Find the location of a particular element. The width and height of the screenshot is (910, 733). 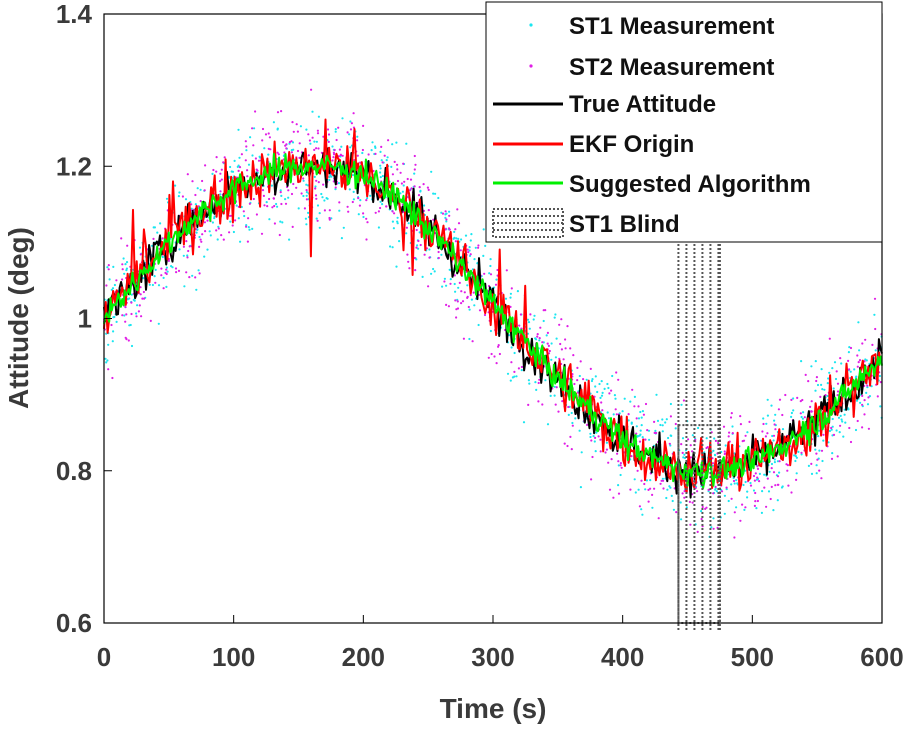

x-tick-label: 300 is located at coordinates (492, 657).